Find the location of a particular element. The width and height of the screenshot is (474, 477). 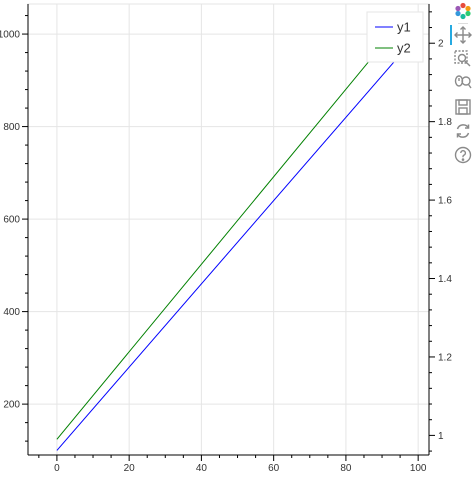

wheel-zoom-icon is located at coordinates (463, 83).